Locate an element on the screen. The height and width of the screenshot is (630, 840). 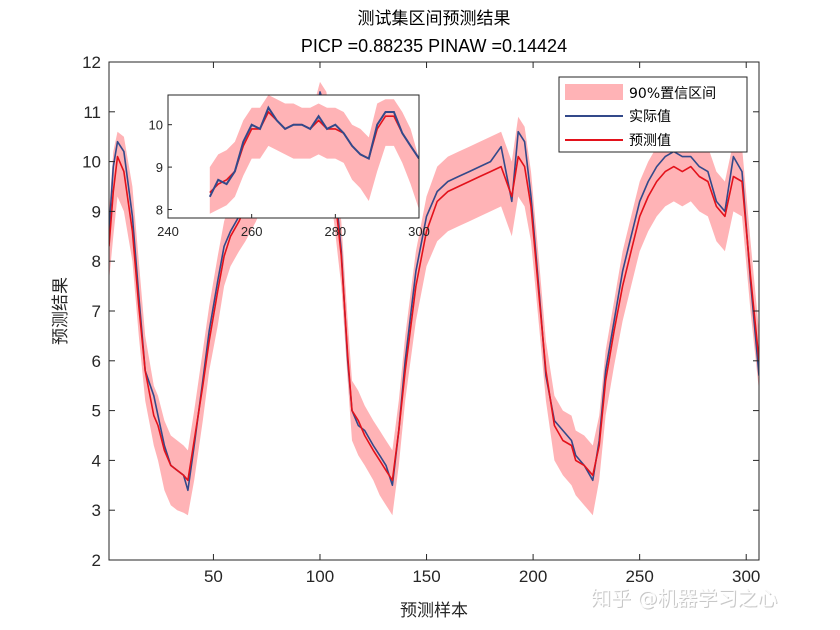
y-tick-label: 3 is located at coordinates (96, 510).